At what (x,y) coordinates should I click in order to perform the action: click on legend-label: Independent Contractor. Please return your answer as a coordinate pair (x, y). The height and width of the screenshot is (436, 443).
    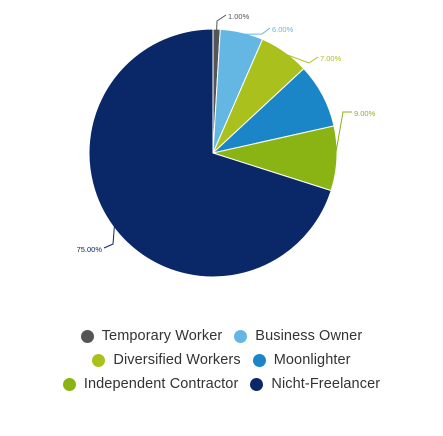
    Looking at the image, I should click on (161, 384).